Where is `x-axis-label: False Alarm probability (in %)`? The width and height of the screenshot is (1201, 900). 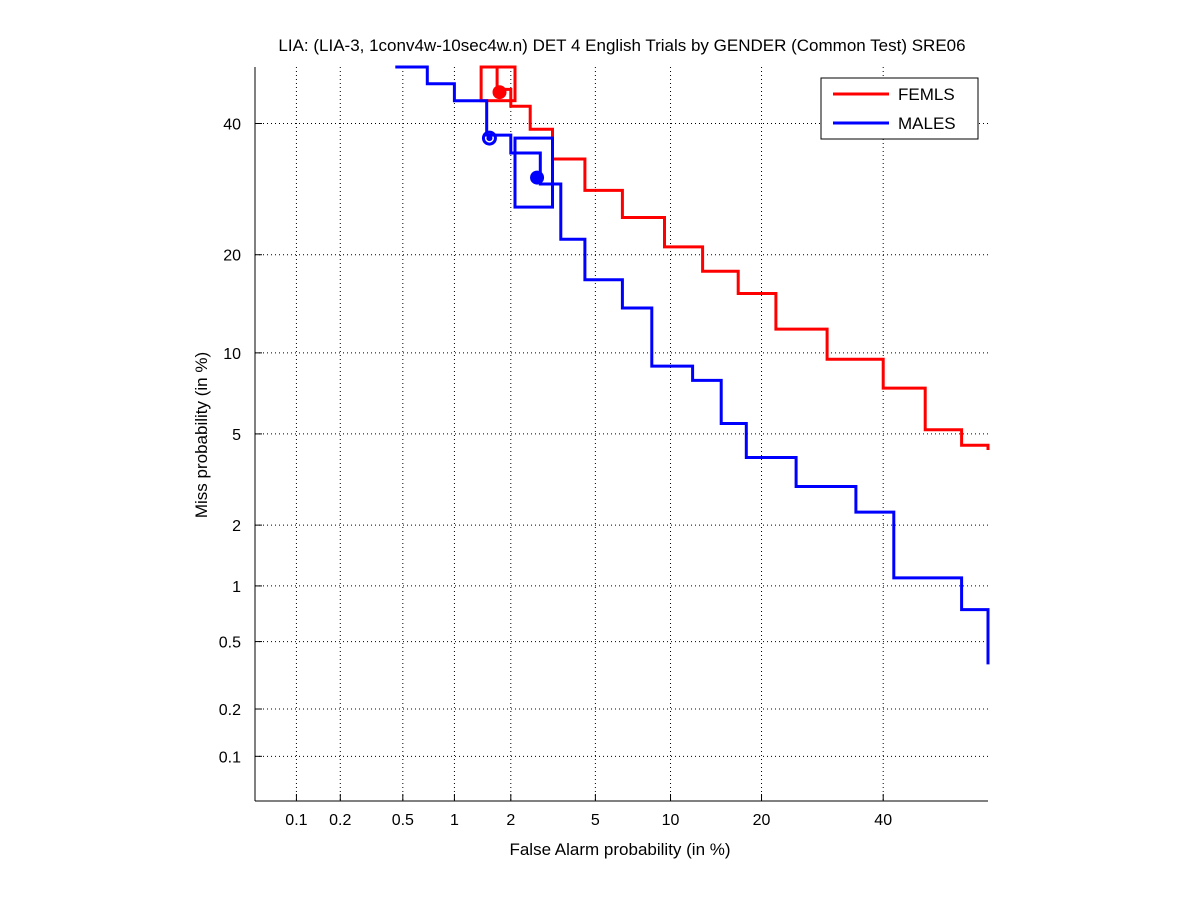 x-axis-label: False Alarm probability (in %) is located at coordinates (619, 849).